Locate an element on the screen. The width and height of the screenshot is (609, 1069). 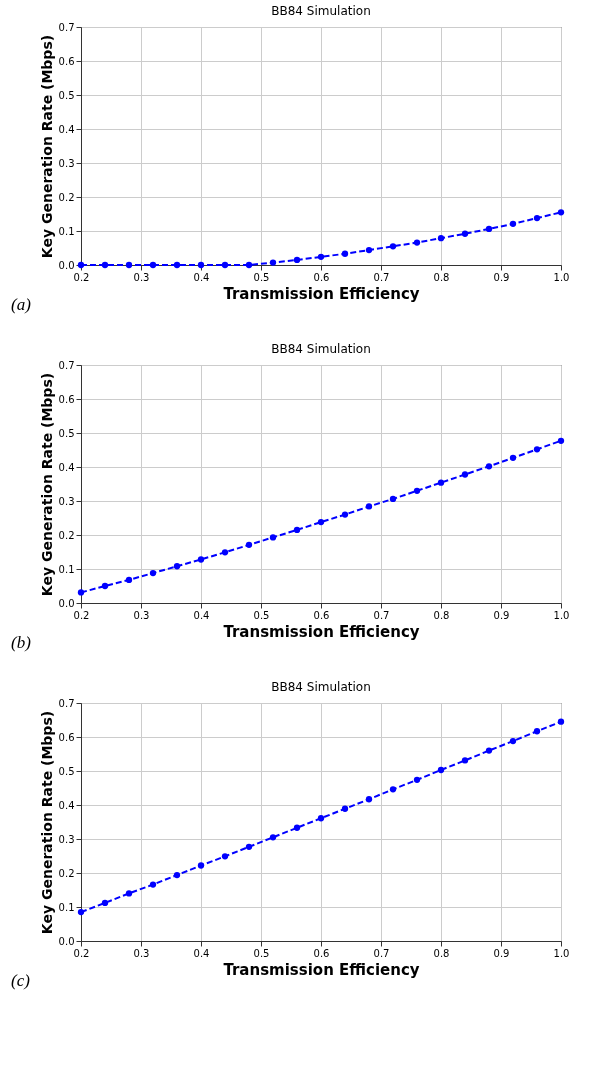
text: (b) is located at coordinates (21, 642).